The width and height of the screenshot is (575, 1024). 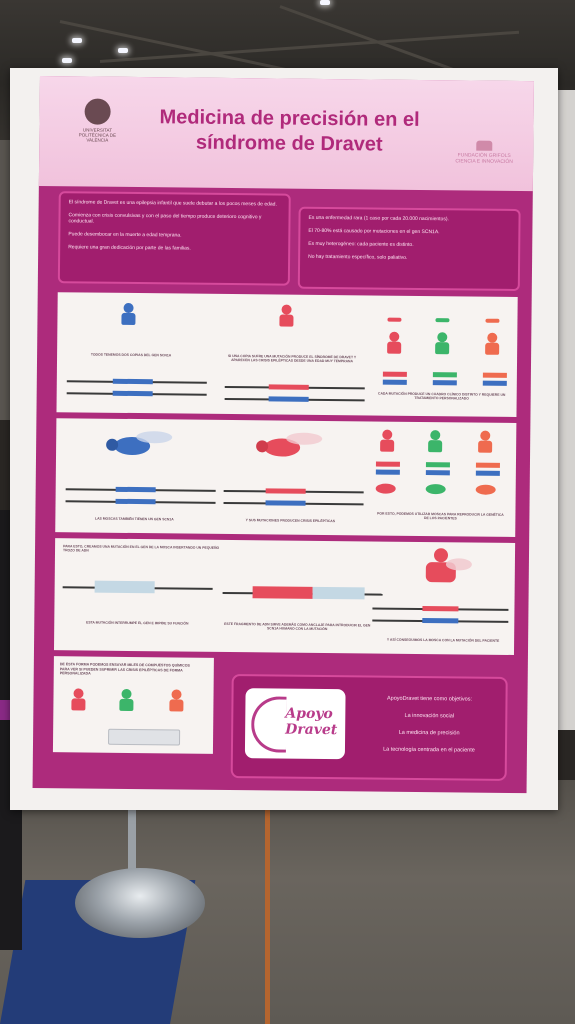 I want to click on apoyo-dravet-logo: Apoyo Dravet, so click(x=295, y=724).